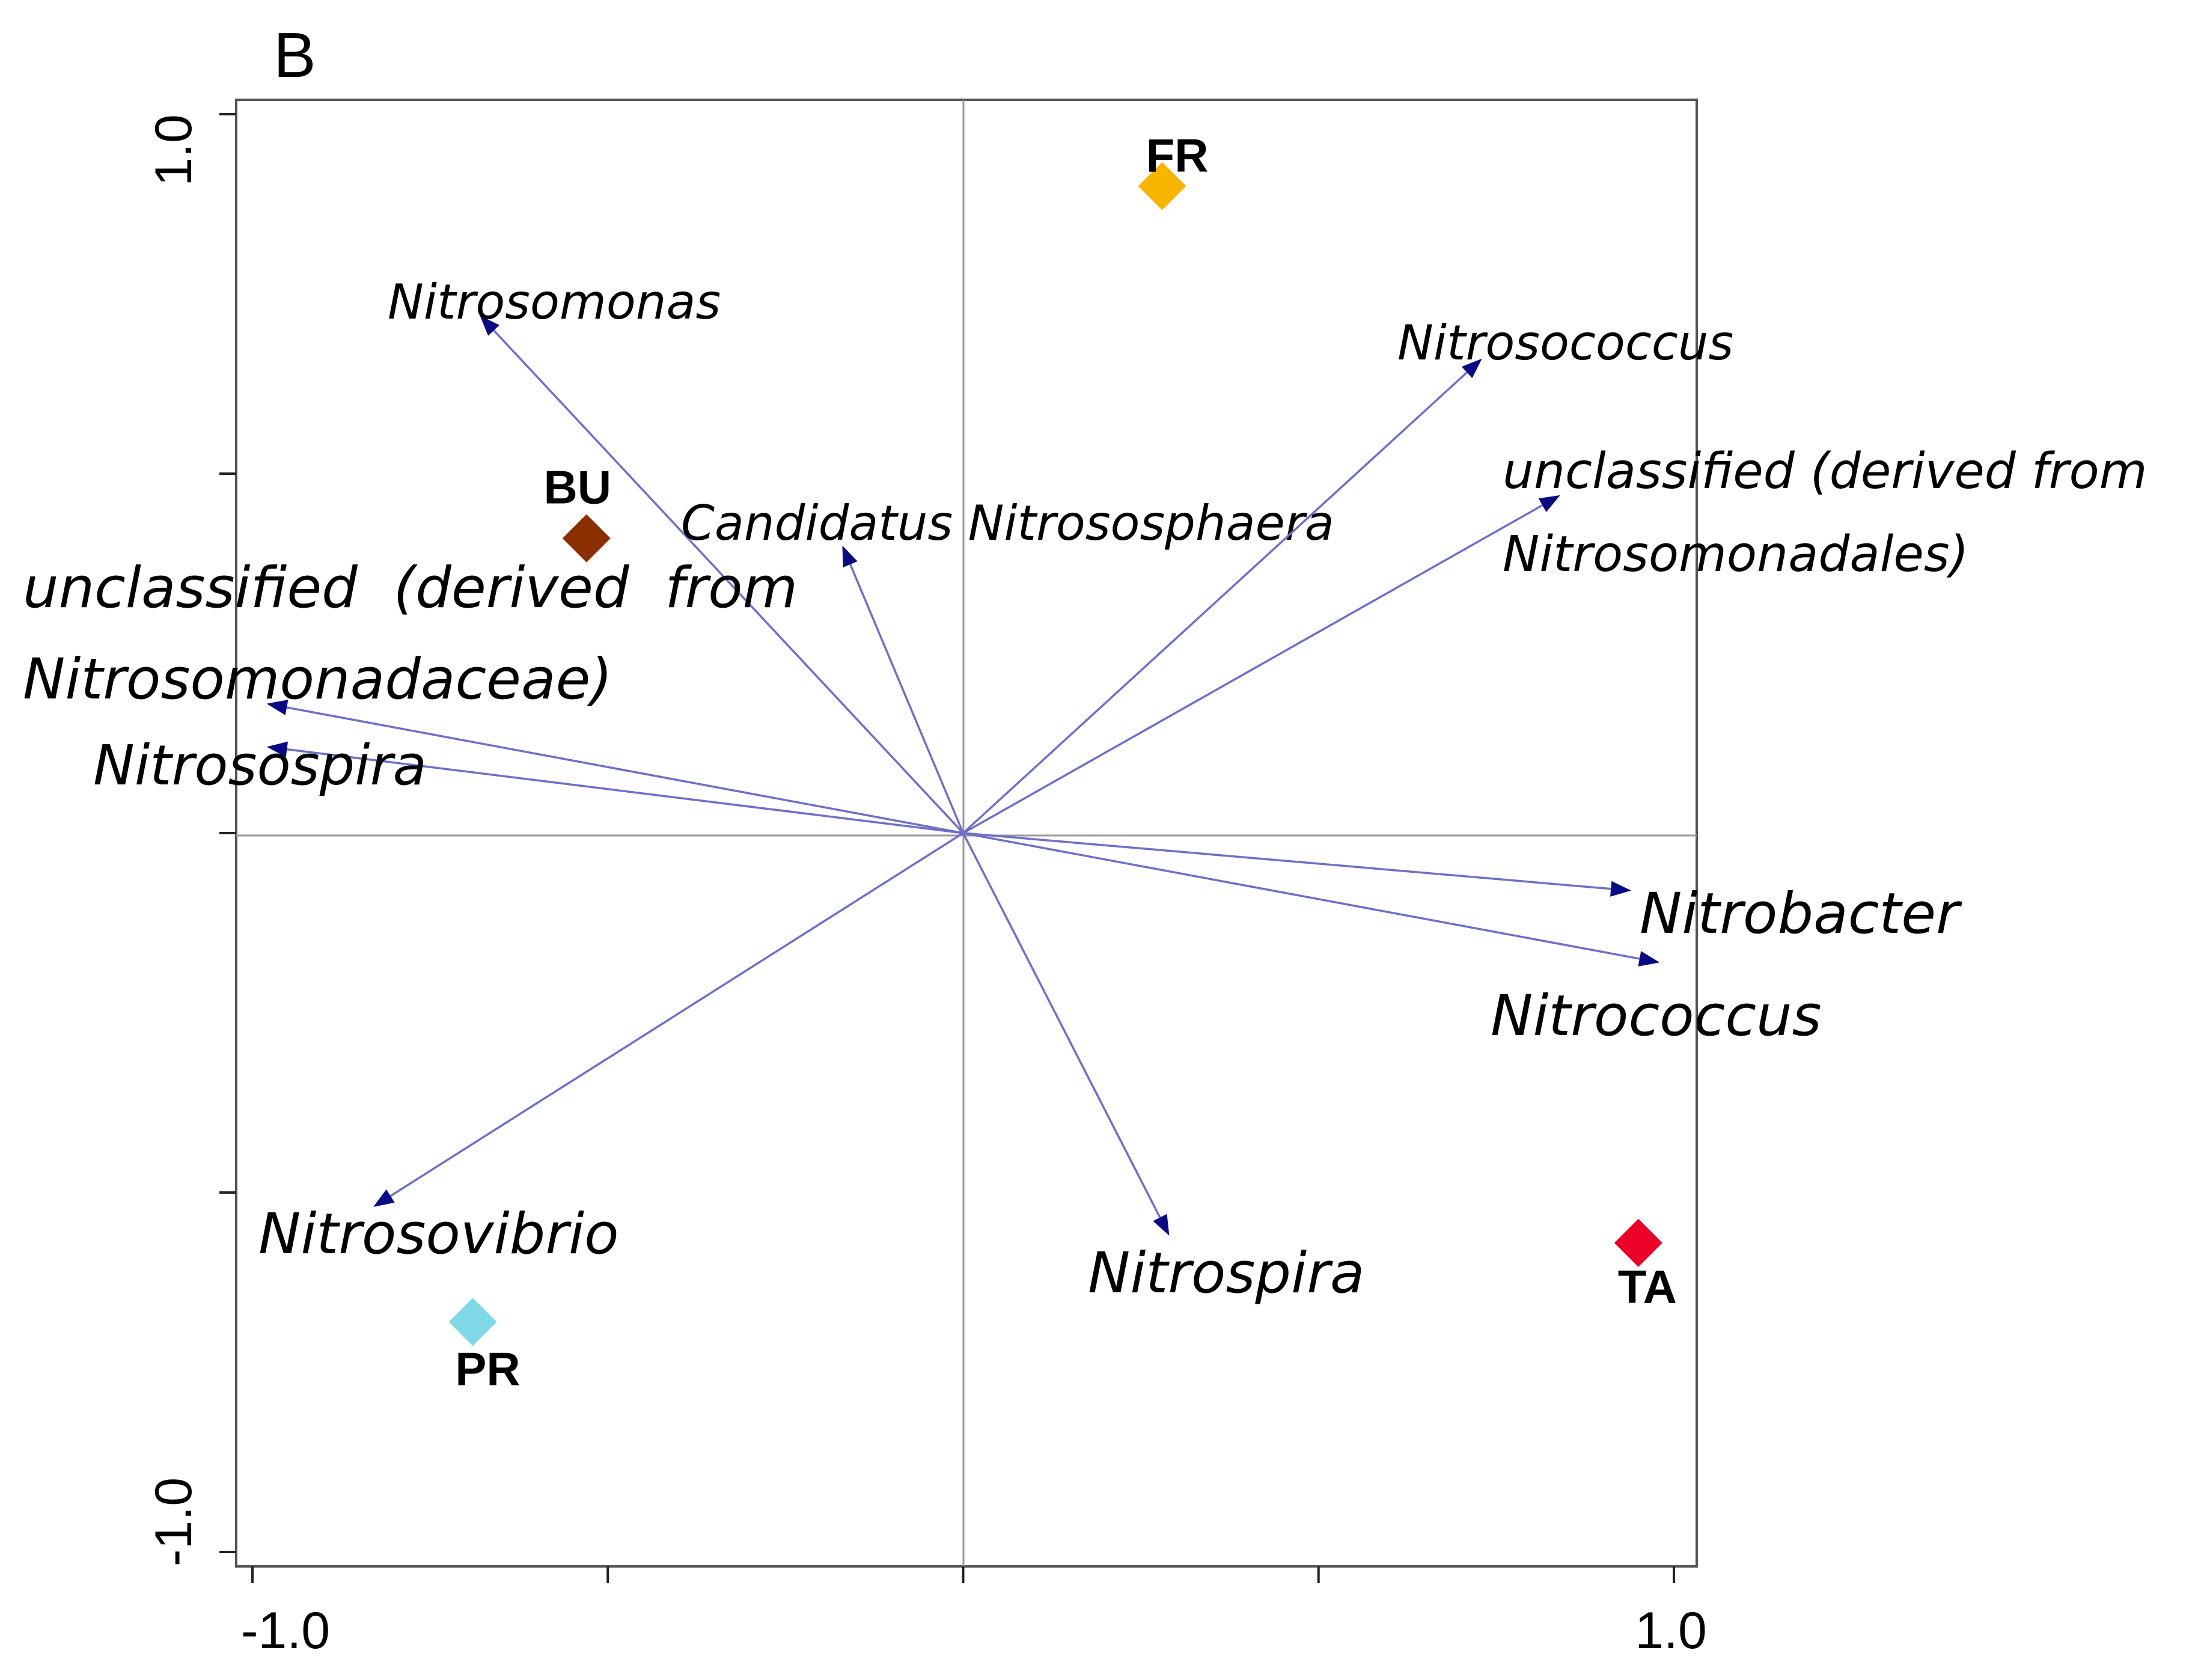  I want to click on y-tick-label-max: 1.0, so click(174, 150).